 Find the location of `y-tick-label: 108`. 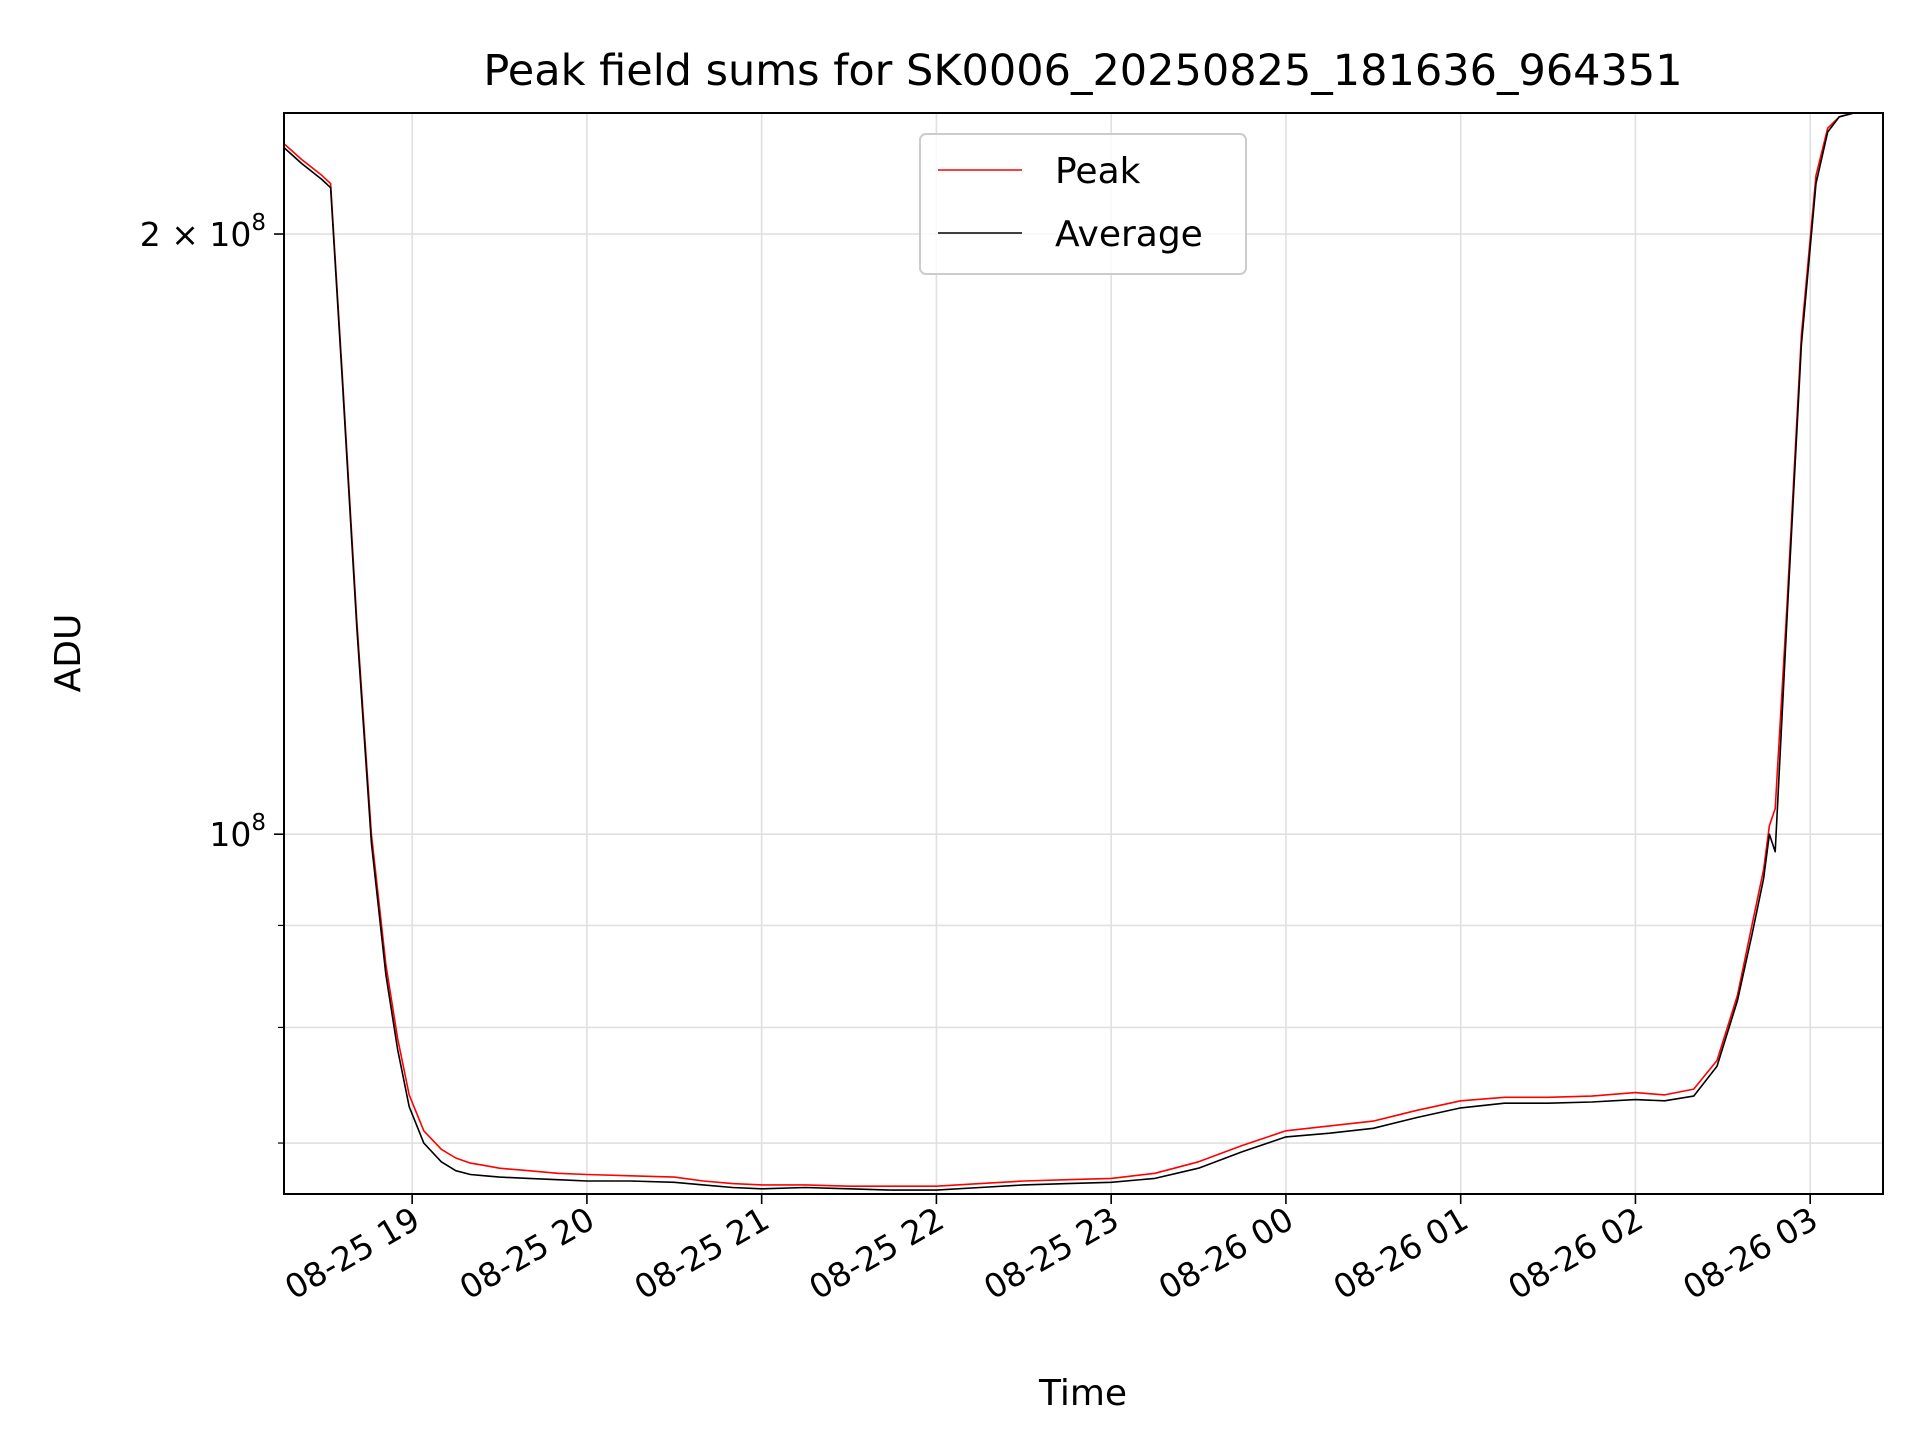

y-tick-label: 108 is located at coordinates (237, 832).